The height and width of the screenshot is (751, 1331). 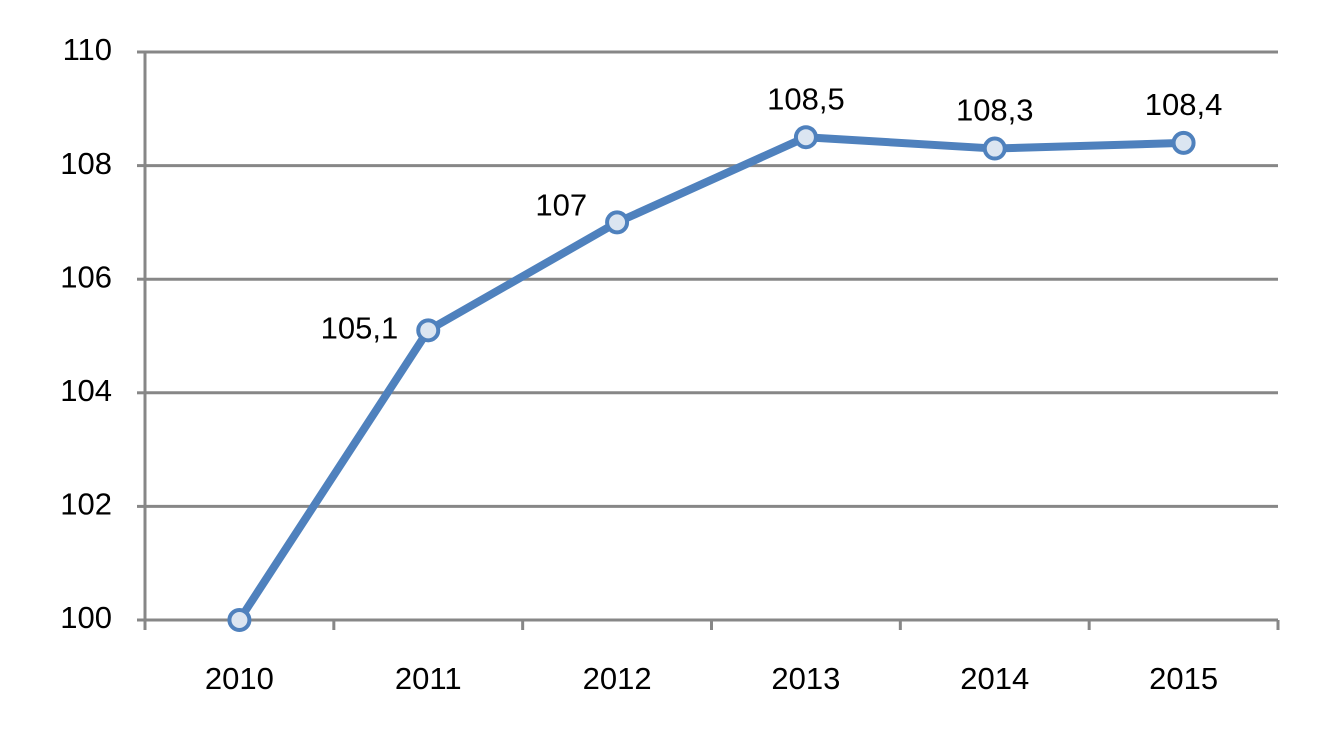 What do you see at coordinates (87, 49) in the screenshot?
I see `y-tick-label: 110` at bounding box center [87, 49].